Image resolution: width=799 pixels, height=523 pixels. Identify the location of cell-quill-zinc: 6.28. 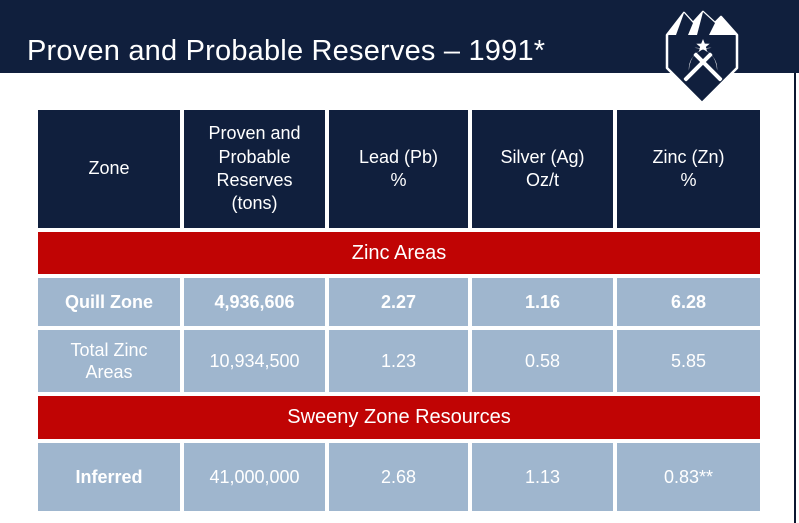
(688, 302).